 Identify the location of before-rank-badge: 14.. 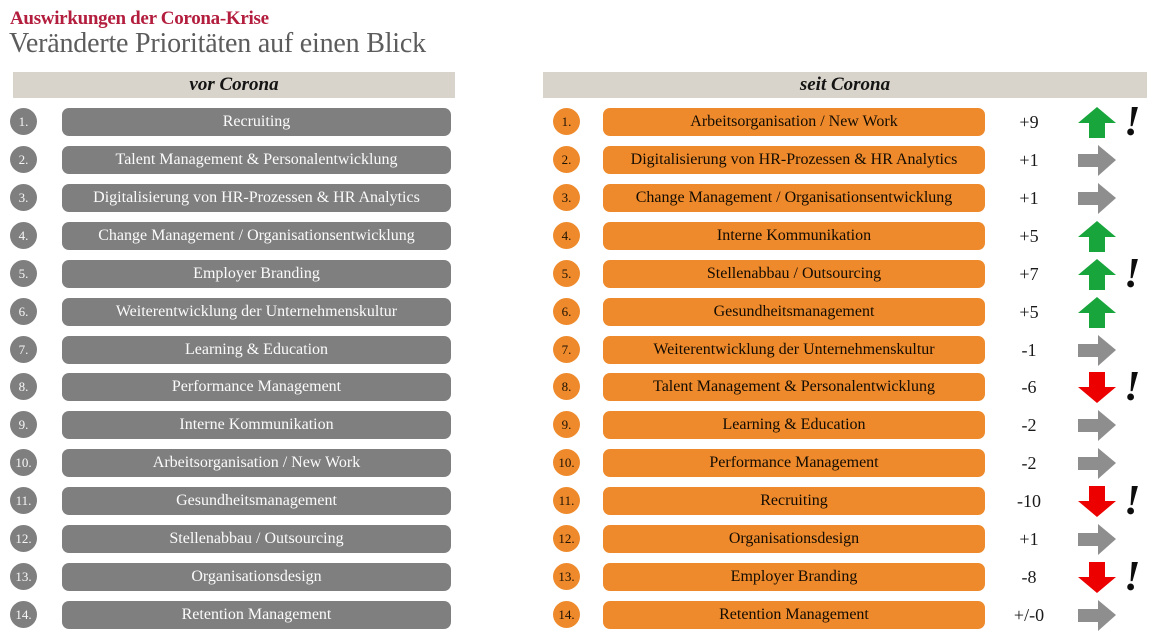
(23, 614).